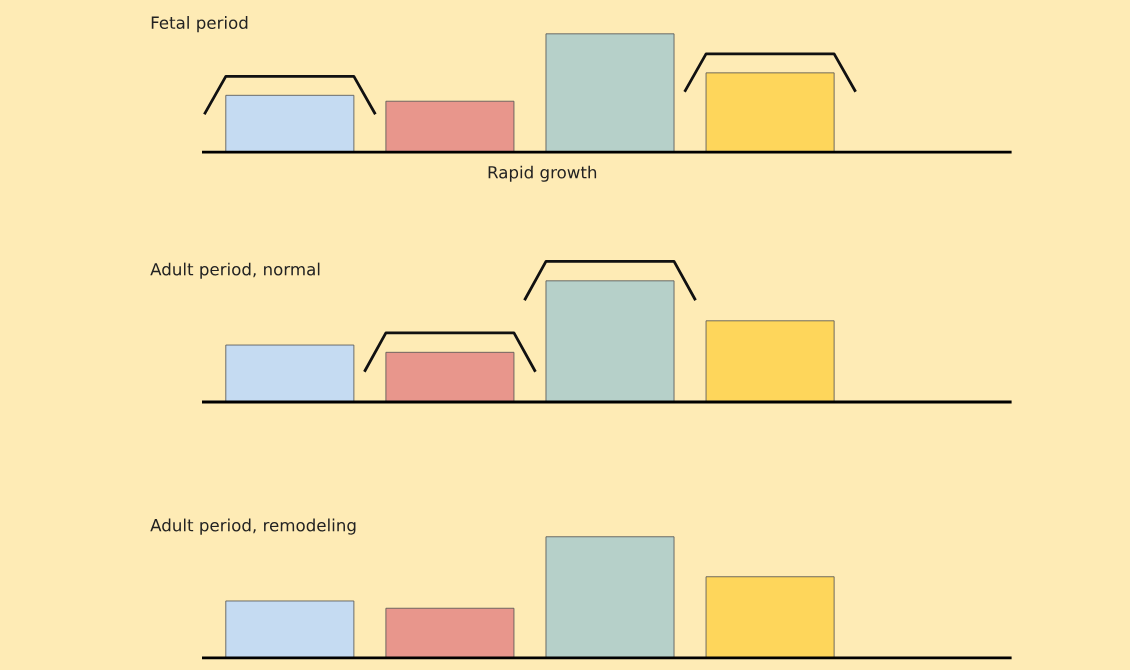  What do you see at coordinates (542, 173) in the screenshot?
I see `text: Rapid growth` at bounding box center [542, 173].